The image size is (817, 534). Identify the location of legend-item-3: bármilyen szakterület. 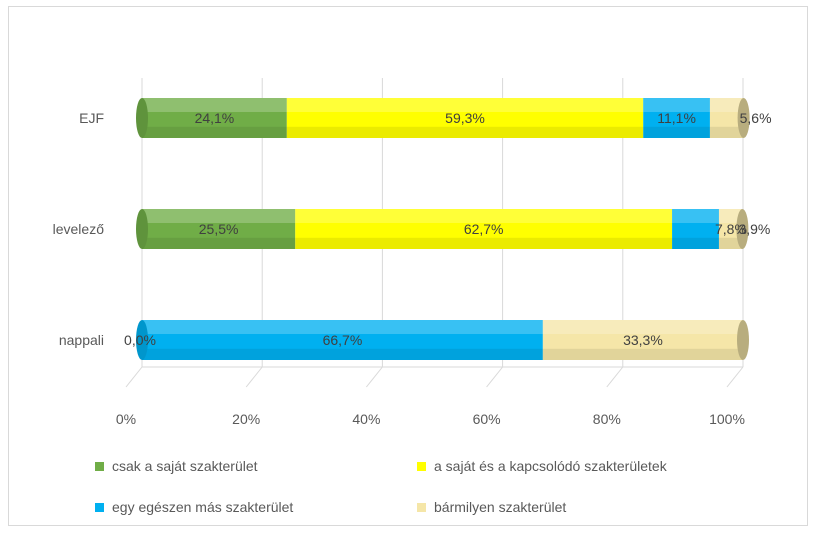
(491, 507).